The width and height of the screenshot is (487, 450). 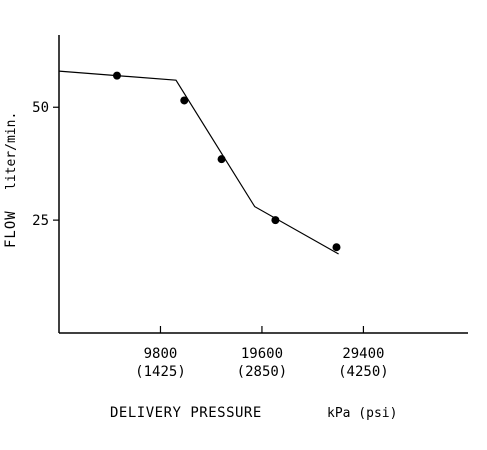 I want to click on x-axis-label: DELIVERY PRESSURE, so click(x=186, y=413).